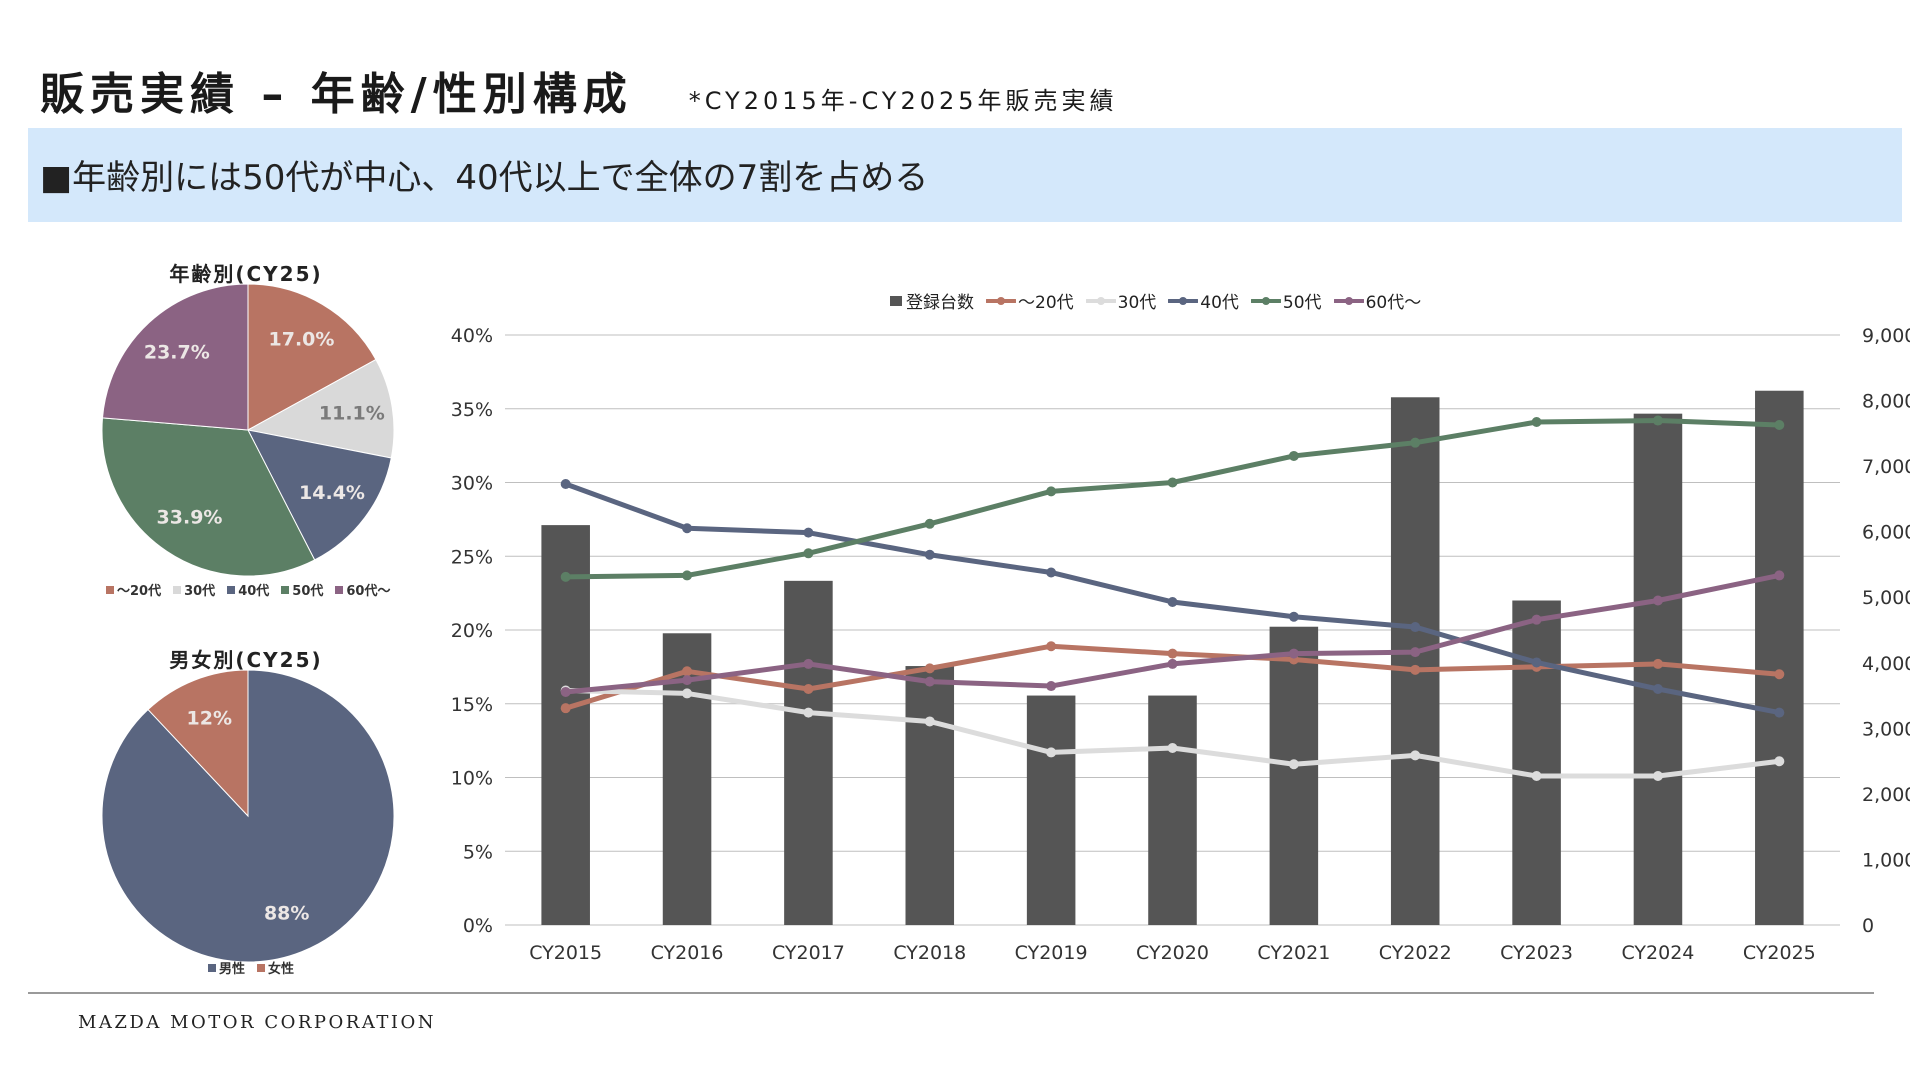 The height and width of the screenshot is (1080, 1920). What do you see at coordinates (565, 953) in the screenshot?
I see `x-tick-label: CY2015` at bounding box center [565, 953].